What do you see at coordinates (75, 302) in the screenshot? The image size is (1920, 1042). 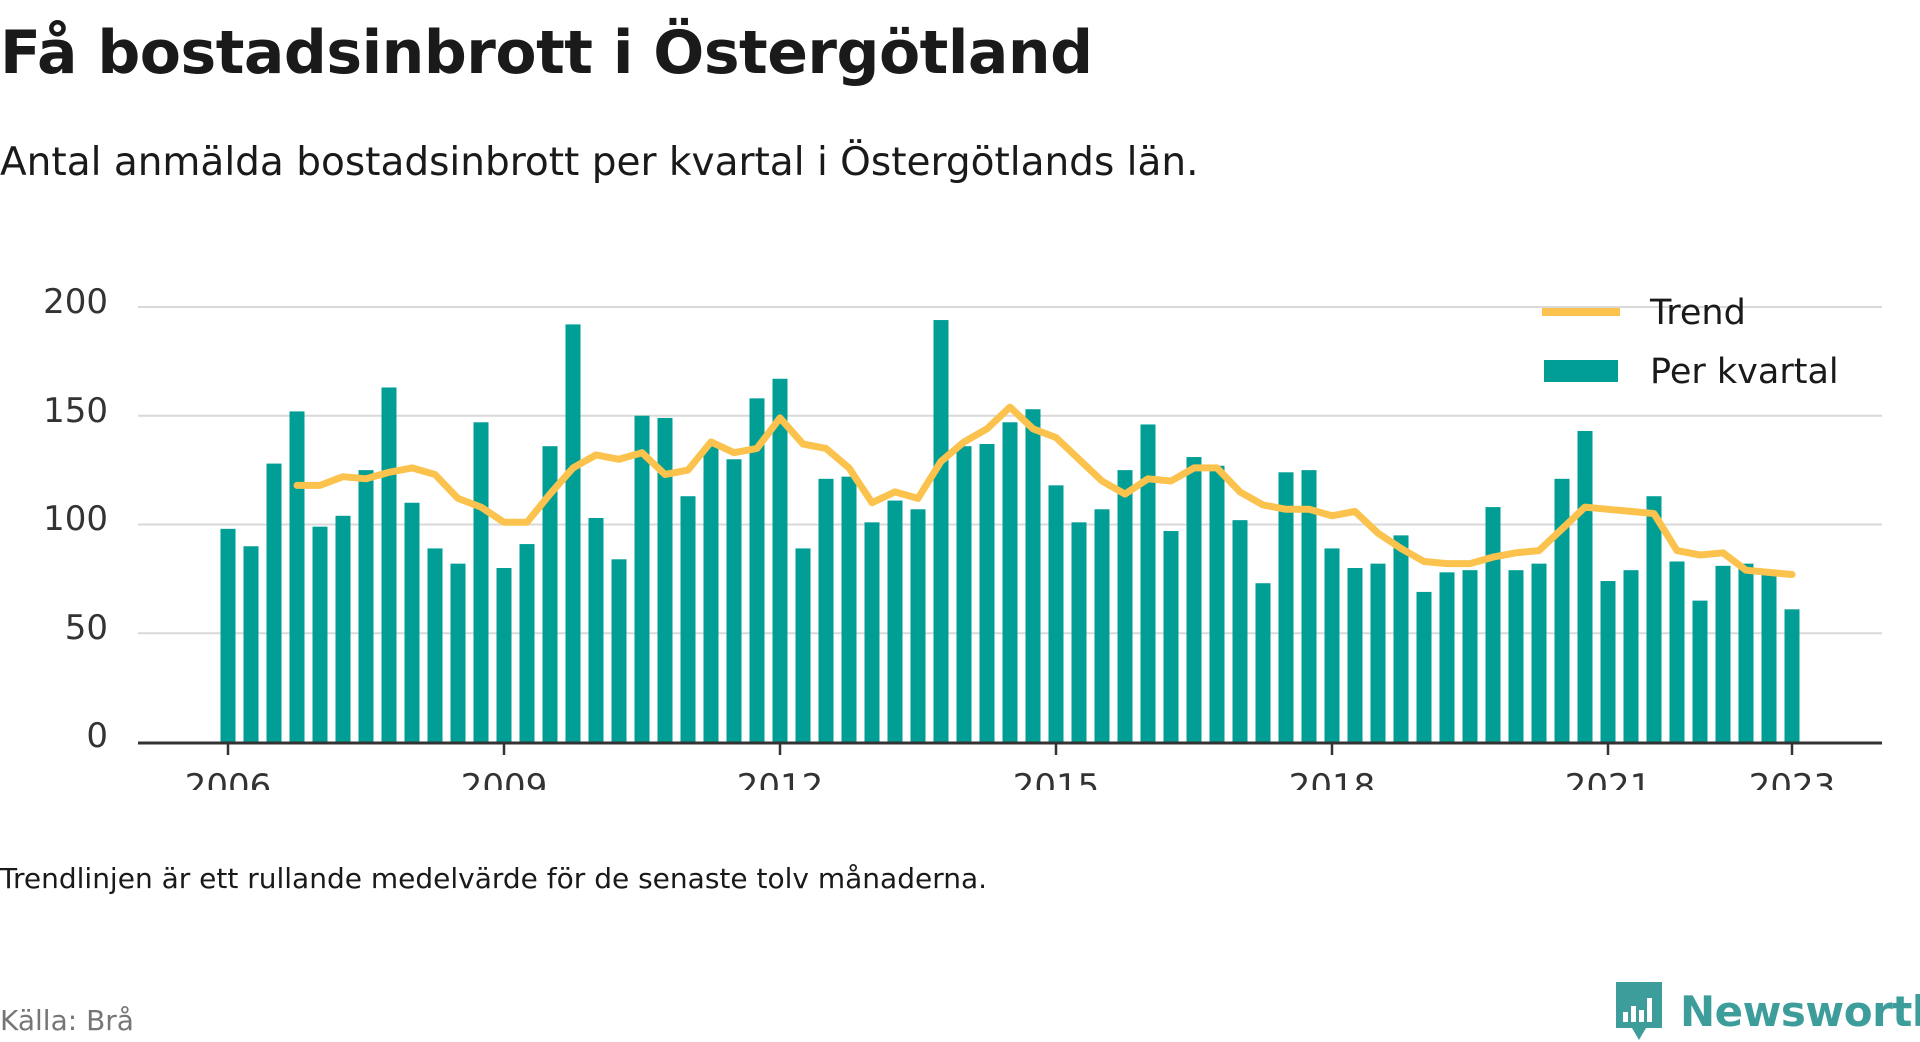 I see `y-tick-label: 200` at bounding box center [75, 302].